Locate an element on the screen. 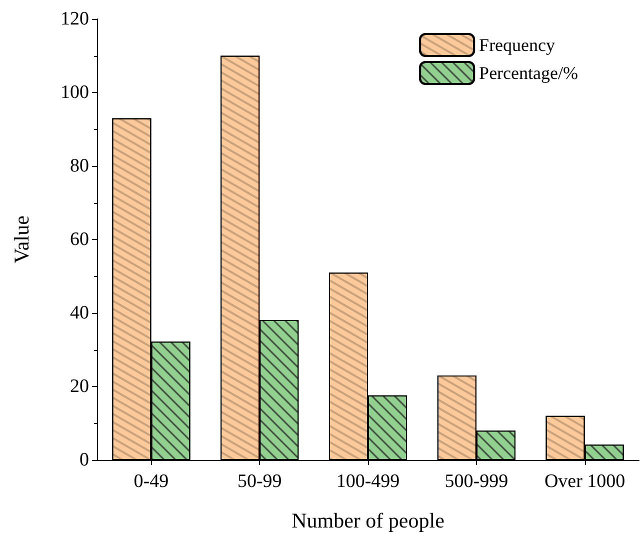  y-tick-label: 120 is located at coordinates (74, 19).